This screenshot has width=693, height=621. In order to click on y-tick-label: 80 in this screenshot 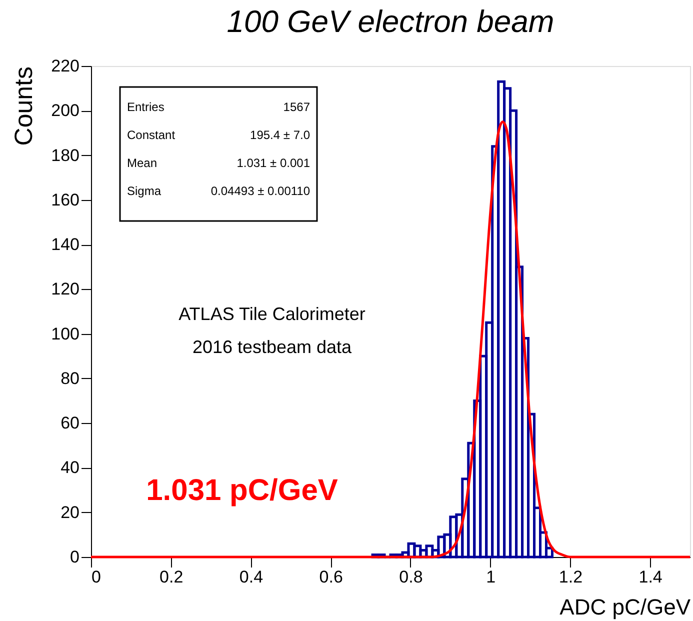, I will do `click(70, 378)`.